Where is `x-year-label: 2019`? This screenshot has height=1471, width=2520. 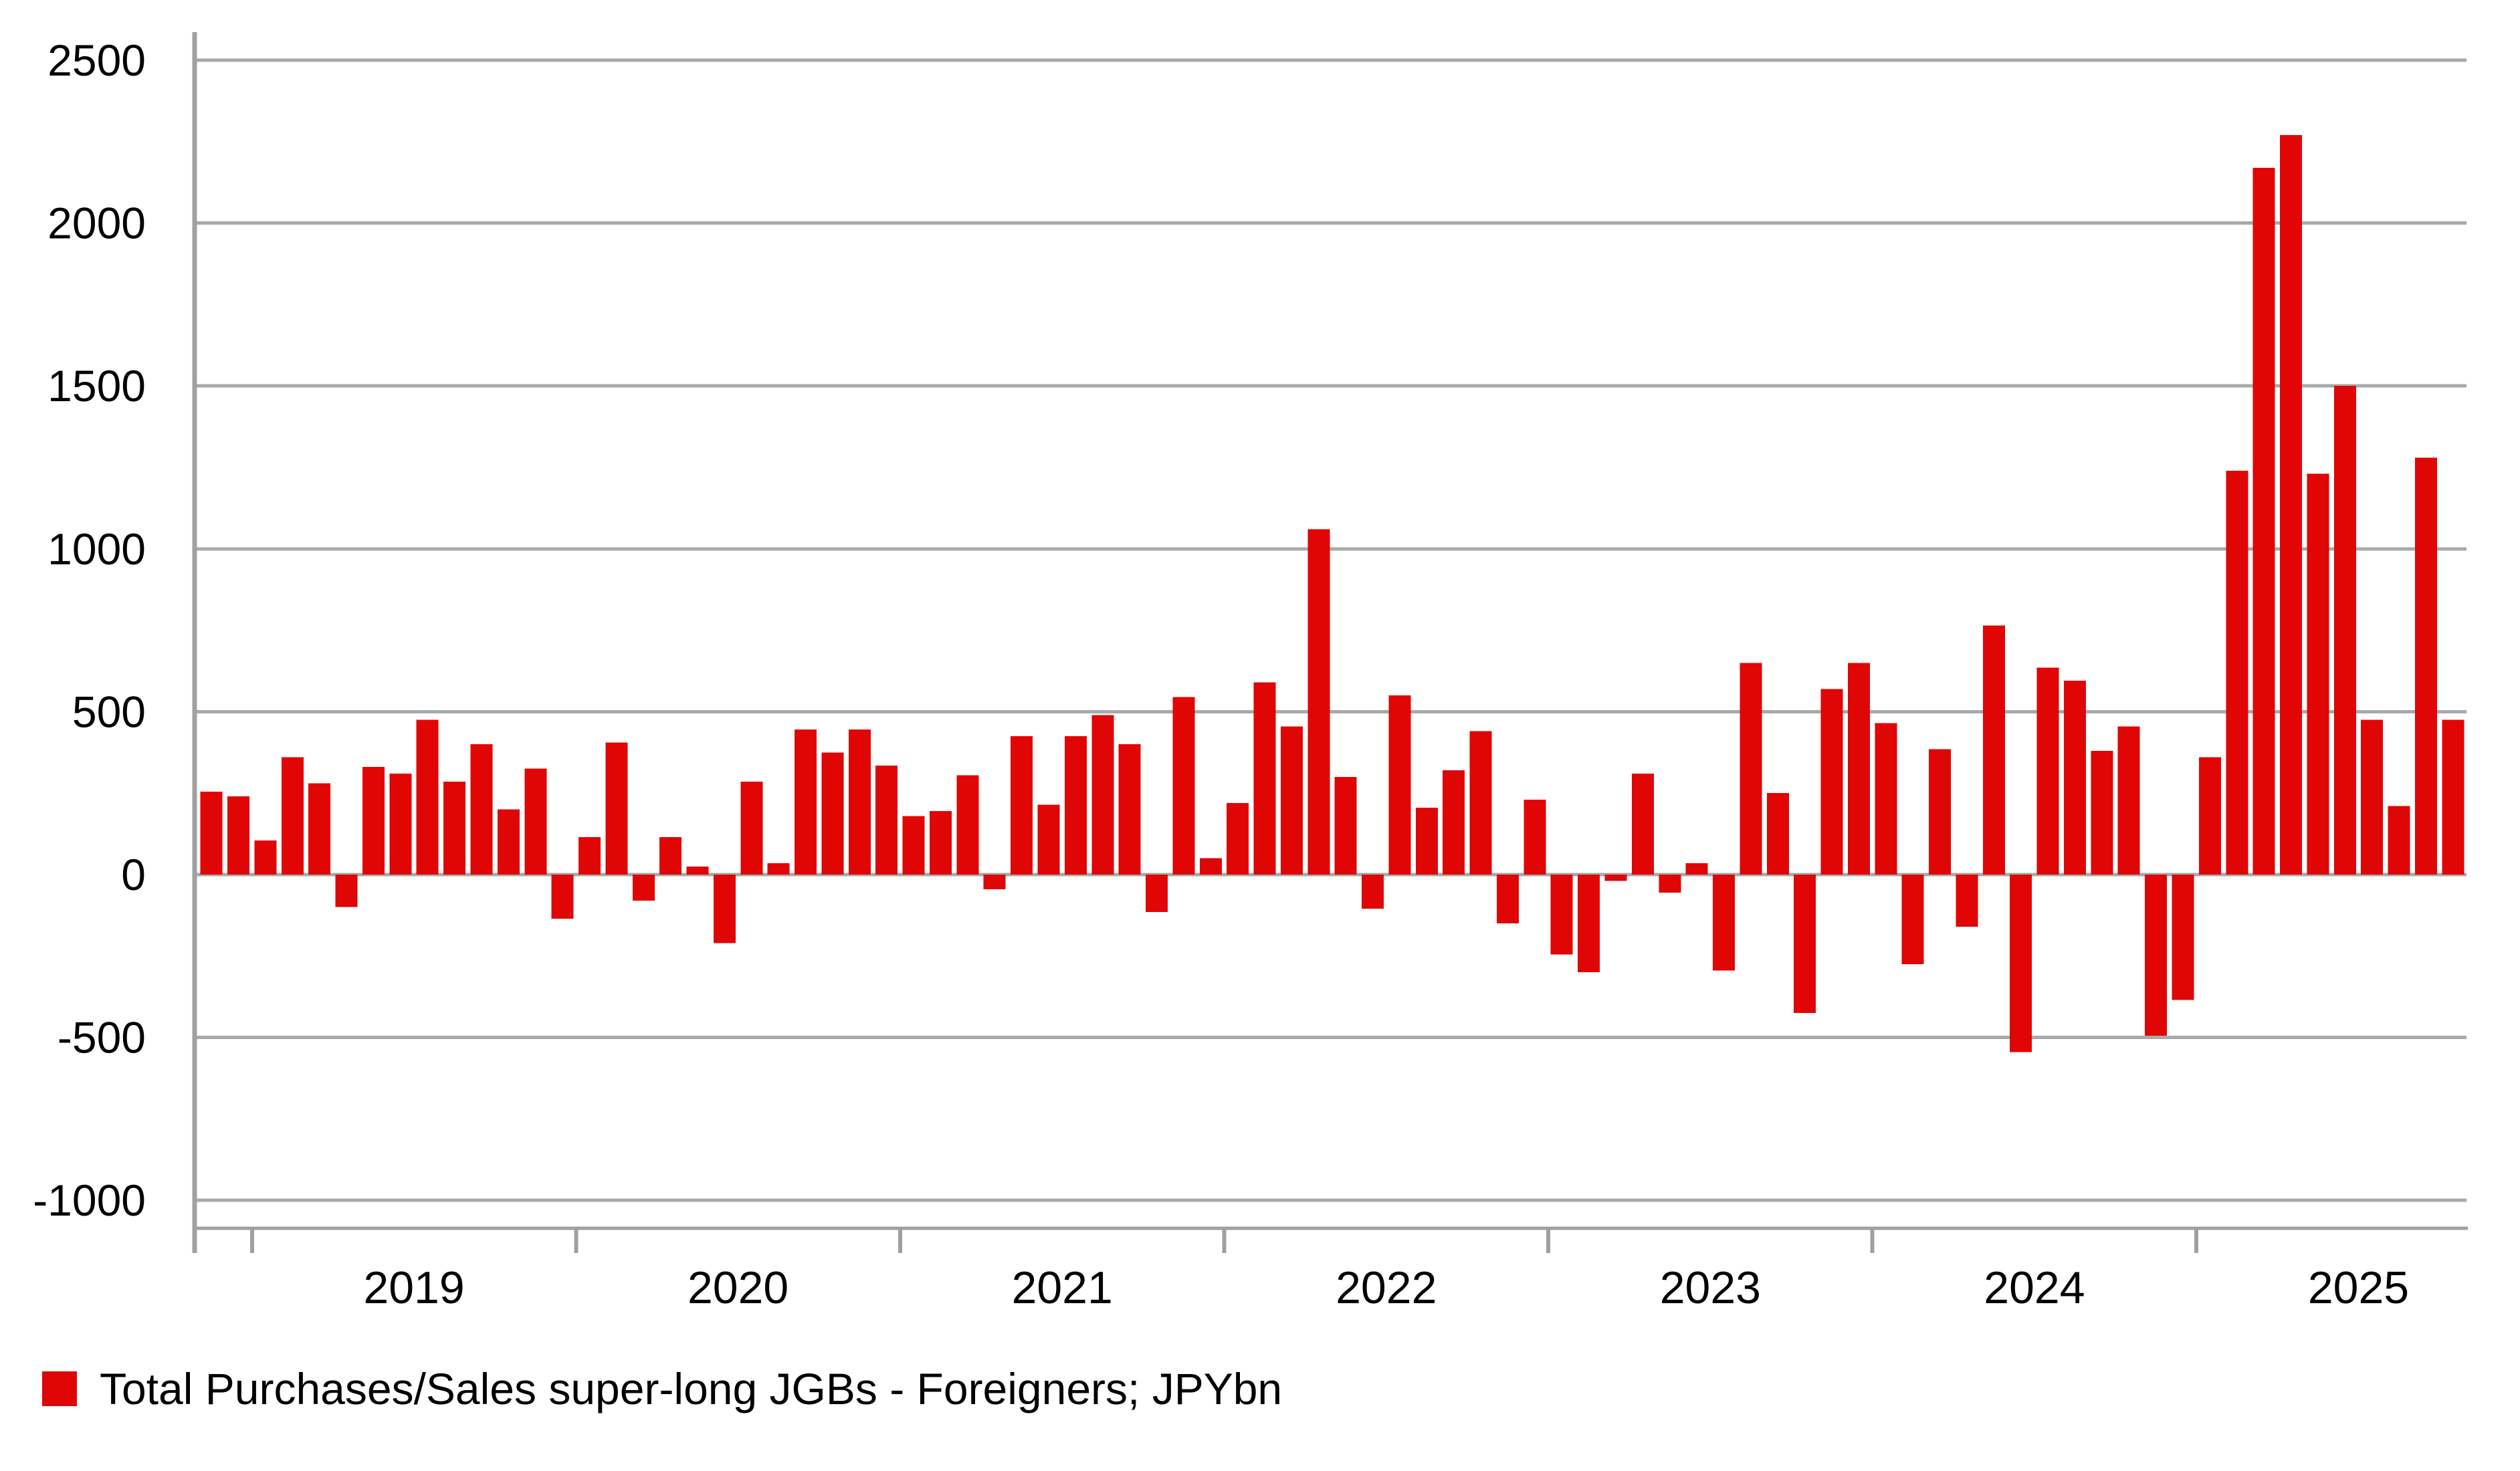 x-year-label: 2019 is located at coordinates (413, 1287).